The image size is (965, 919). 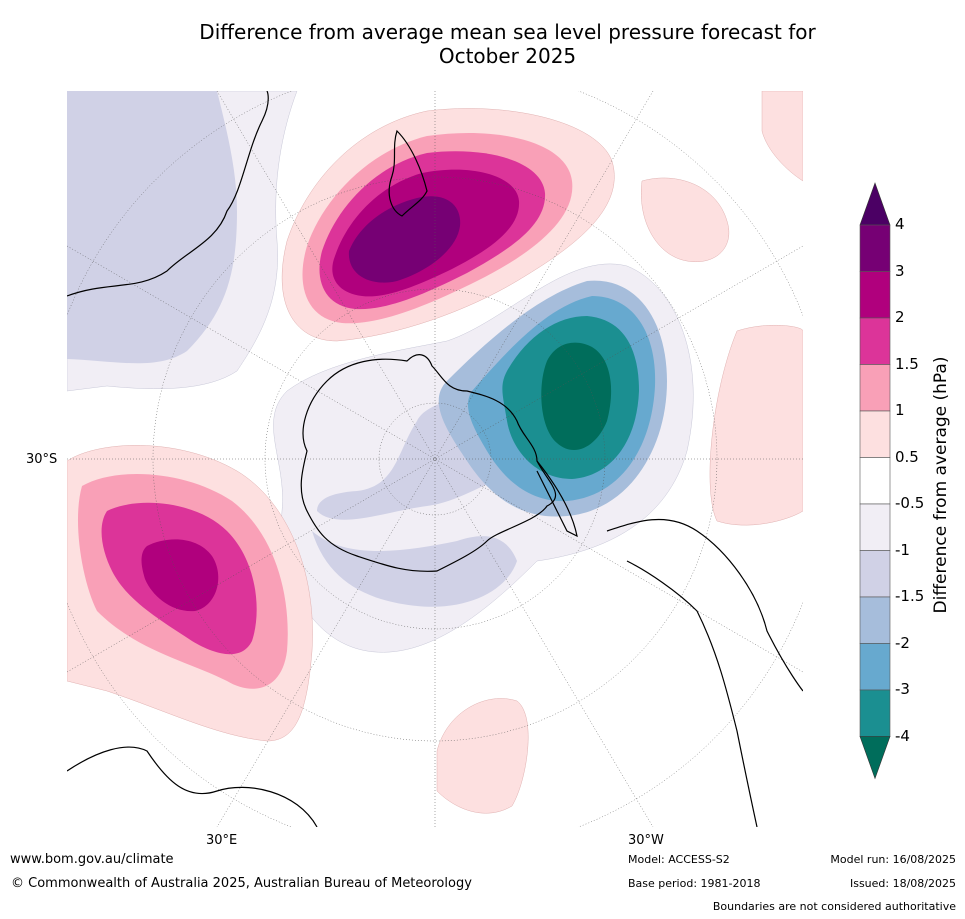 What do you see at coordinates (704, 605) in the screenshot?
I see `south-america-coast` at bounding box center [704, 605].